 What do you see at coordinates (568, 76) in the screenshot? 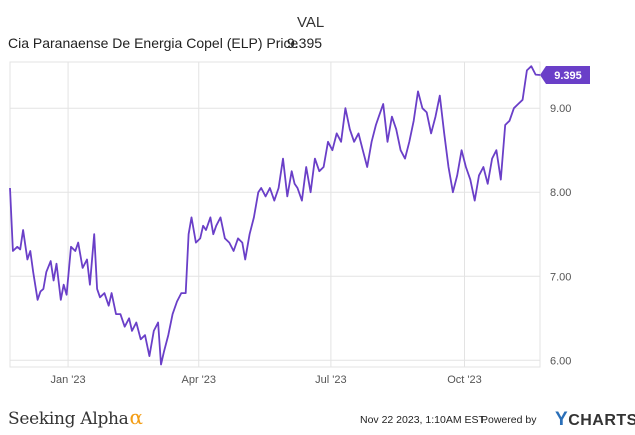
I see `last-value-label: 9.395` at bounding box center [568, 76].